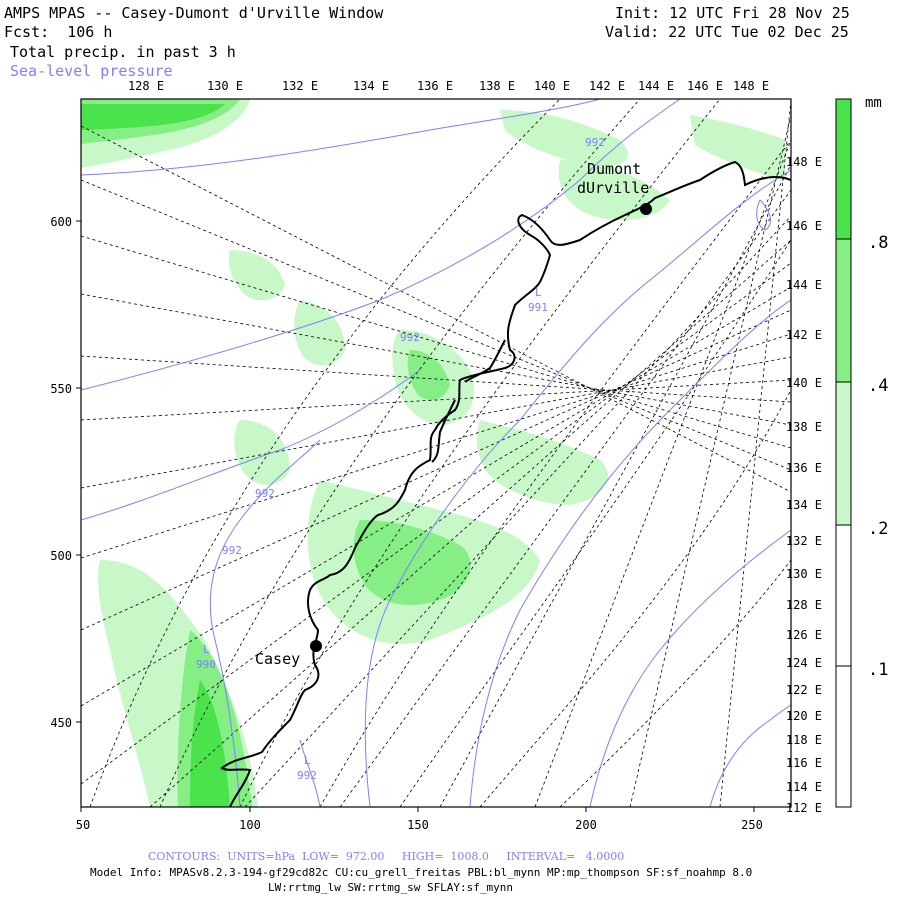 This screenshot has width=900, height=900. What do you see at coordinates (614, 169) in the screenshot?
I see `dumont-durville-label-line1: Dumont` at bounding box center [614, 169].